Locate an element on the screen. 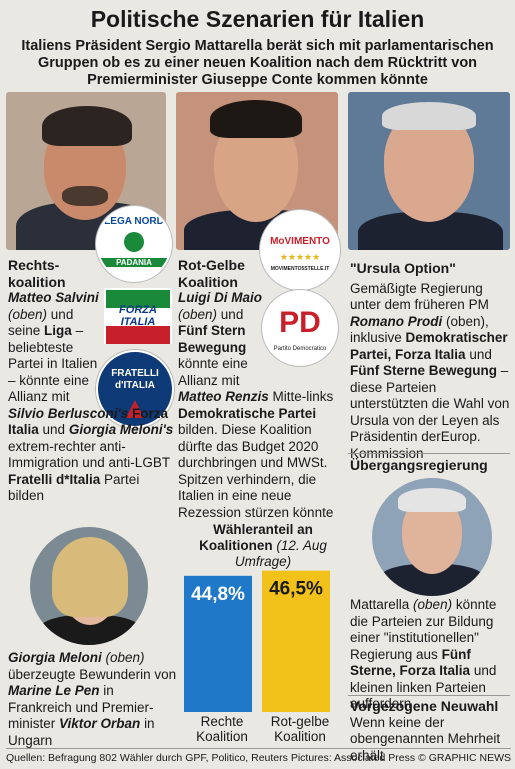 The image size is (515, 769). footer-credit: © GRAPHIC NEWS is located at coordinates (464, 758).